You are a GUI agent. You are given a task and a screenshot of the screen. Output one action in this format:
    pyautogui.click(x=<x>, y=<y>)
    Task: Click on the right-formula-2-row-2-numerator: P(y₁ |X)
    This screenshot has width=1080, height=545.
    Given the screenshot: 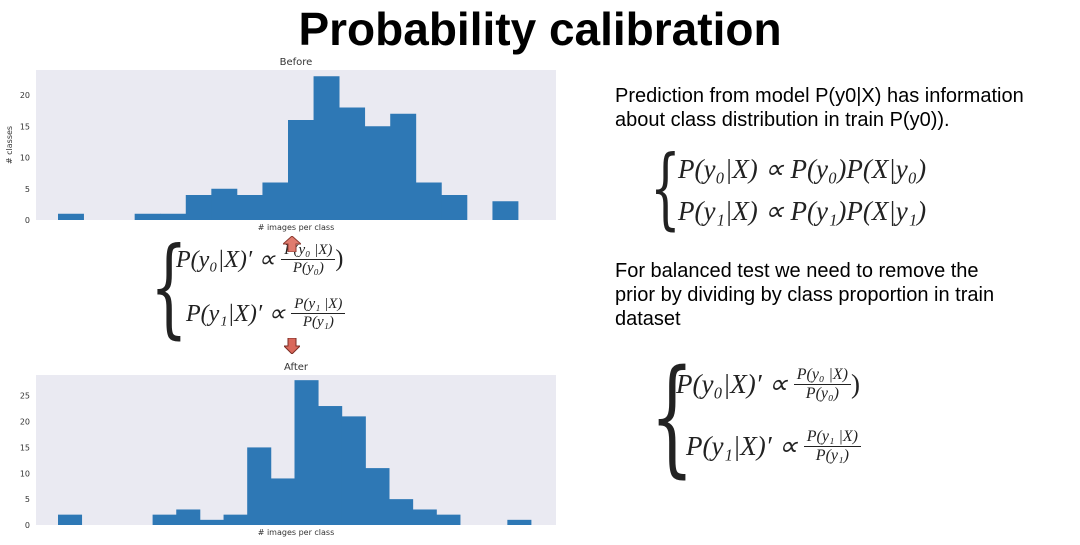 What is the action you would take?
    pyautogui.click(x=832, y=437)
    